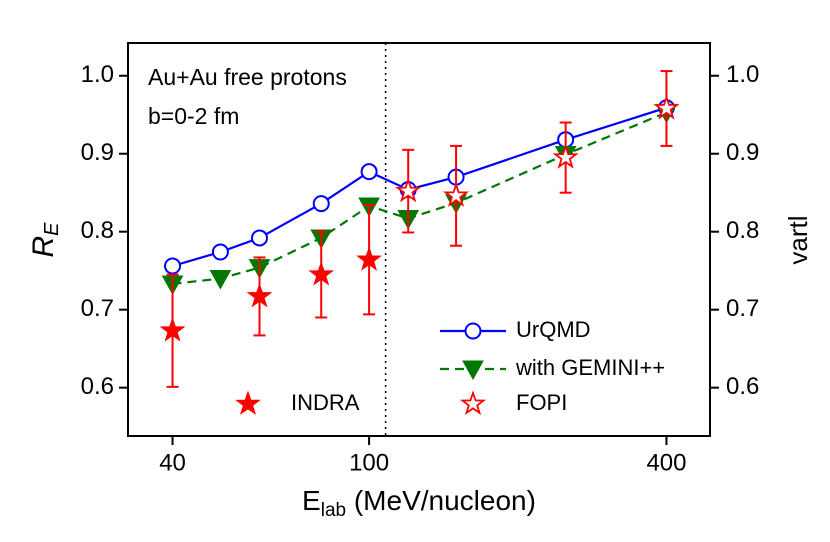  I want to click on legend-label: UrQMD, so click(553, 329).